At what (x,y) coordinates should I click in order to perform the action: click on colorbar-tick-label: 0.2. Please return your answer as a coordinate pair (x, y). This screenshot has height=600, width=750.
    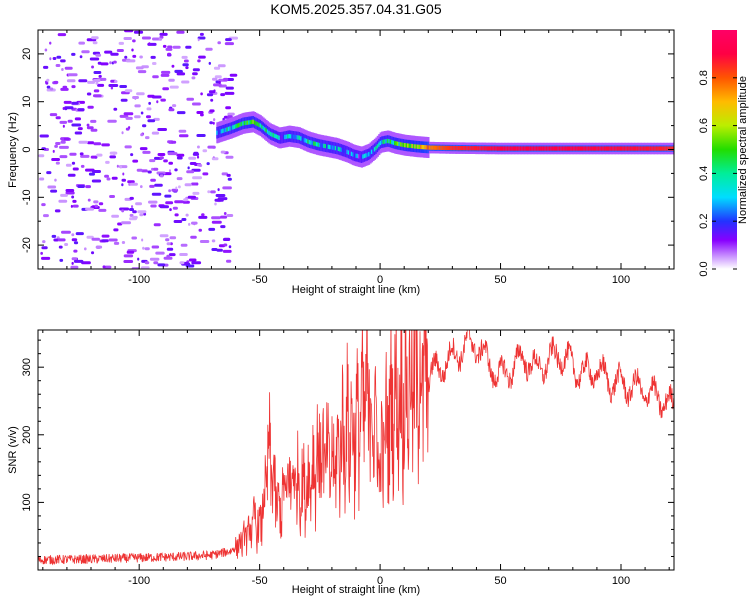
    Looking at the image, I should click on (704, 221).